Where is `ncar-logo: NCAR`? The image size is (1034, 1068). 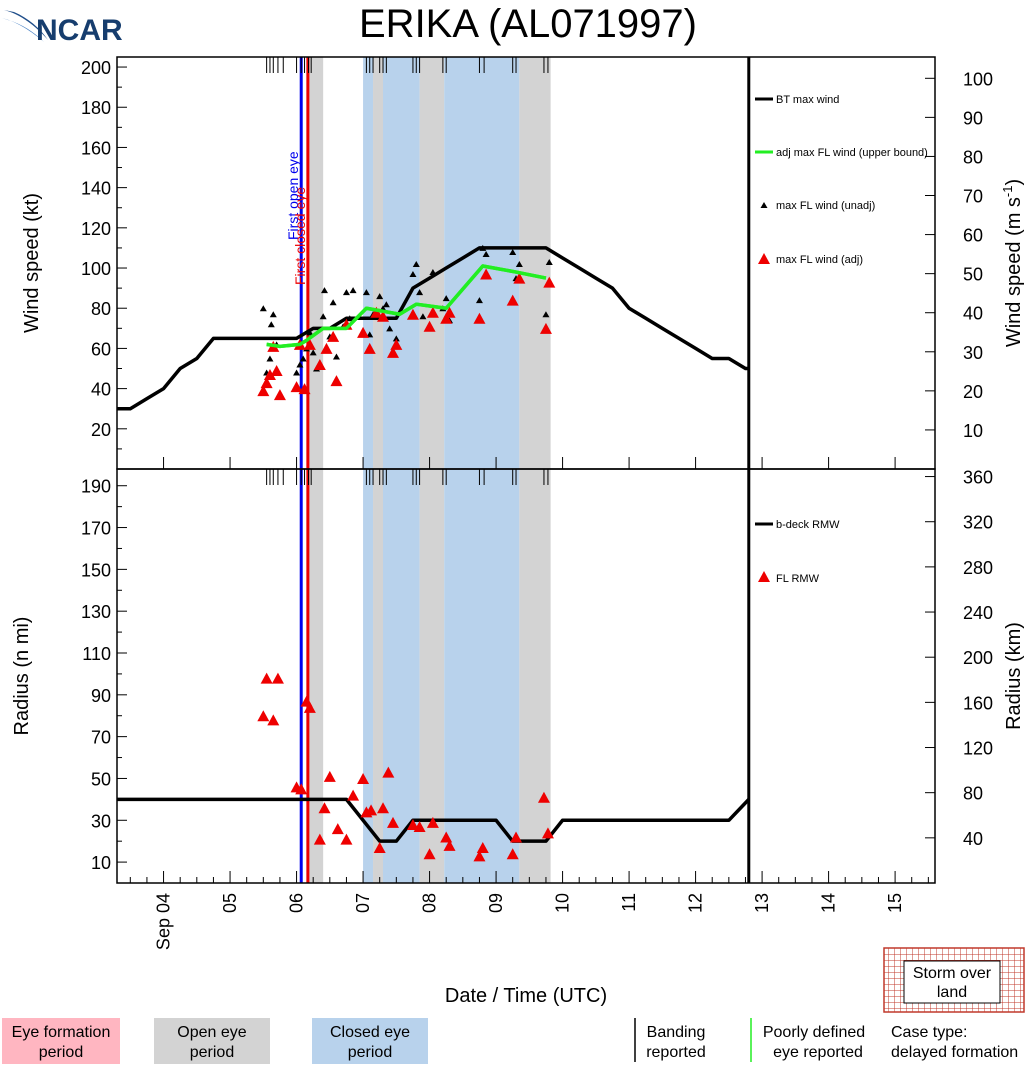 ncar-logo: NCAR is located at coordinates (62, 28).